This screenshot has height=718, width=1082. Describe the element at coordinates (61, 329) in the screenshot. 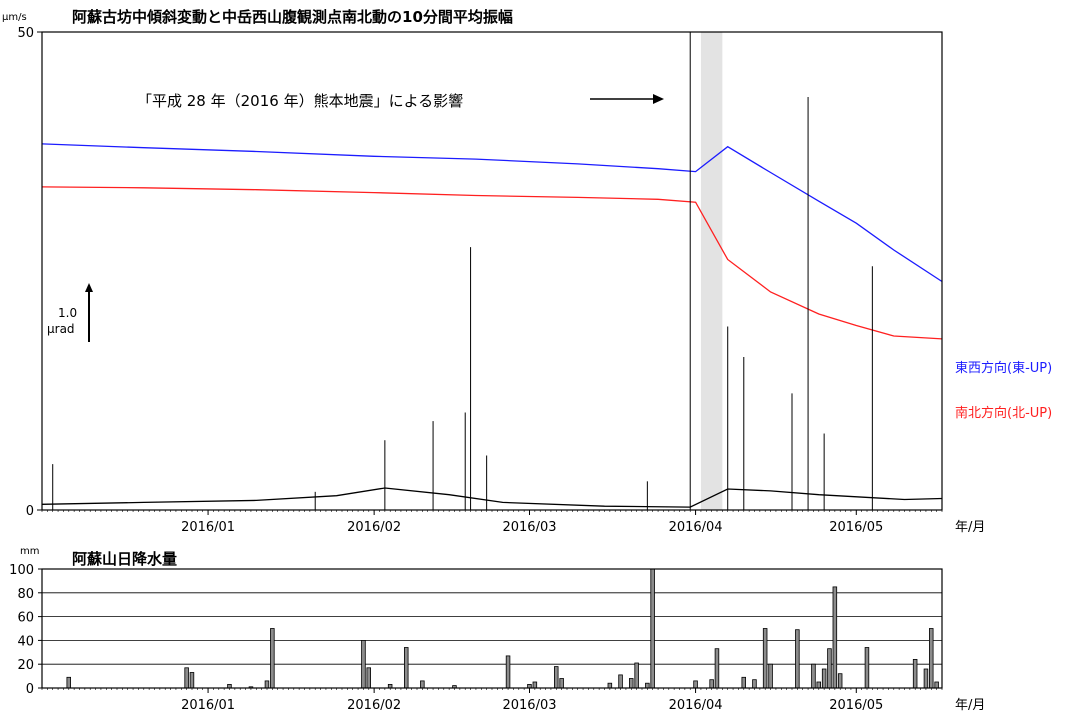

I see `scale-bar-unit: μrad` at that location.